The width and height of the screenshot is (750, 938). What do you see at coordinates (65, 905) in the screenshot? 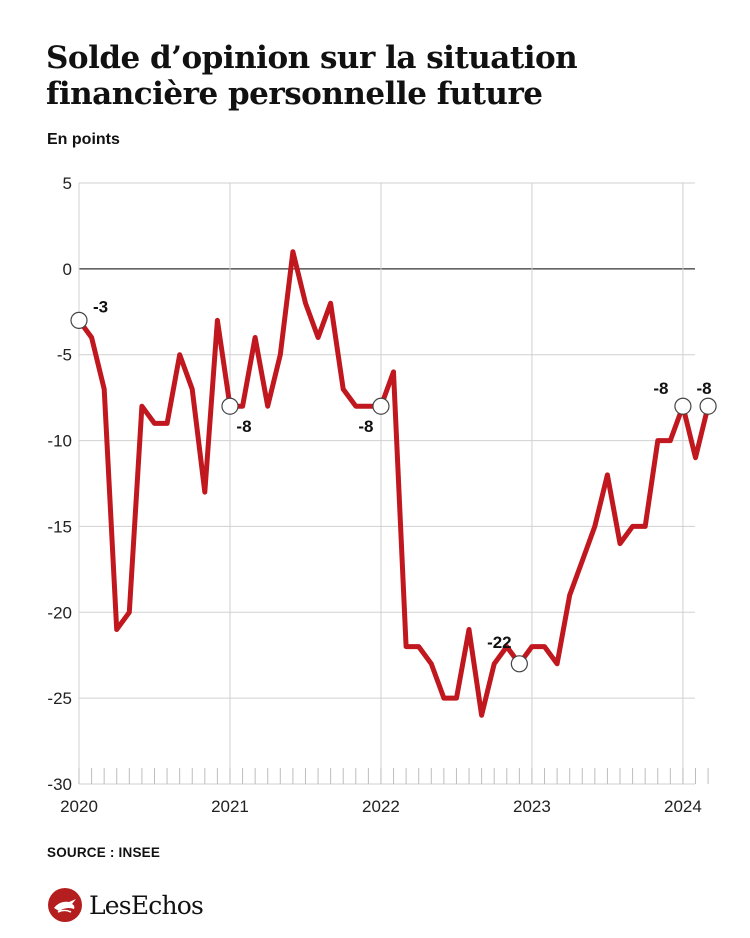
I see `les-echos-bird-icon` at bounding box center [65, 905].